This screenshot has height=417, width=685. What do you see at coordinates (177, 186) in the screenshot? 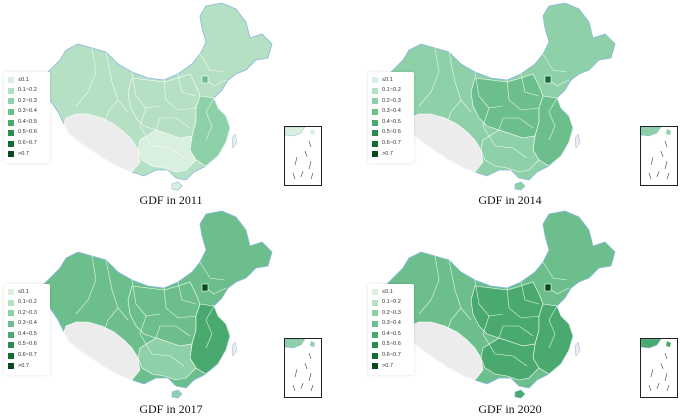
I see `island-hainan` at bounding box center [177, 186].